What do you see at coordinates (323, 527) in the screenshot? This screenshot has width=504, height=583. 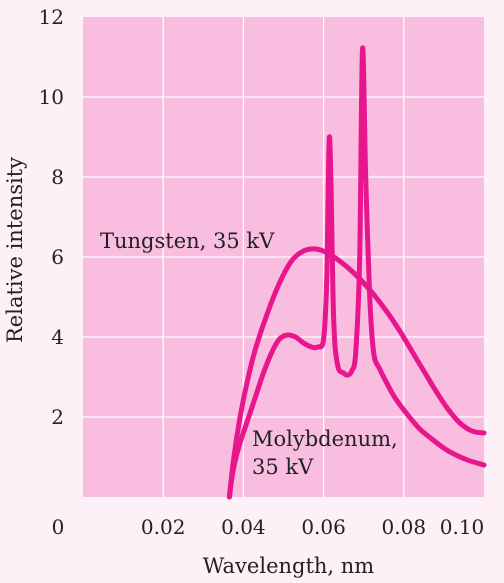 I see `x-tick-label: 0.06` at bounding box center [323, 527].